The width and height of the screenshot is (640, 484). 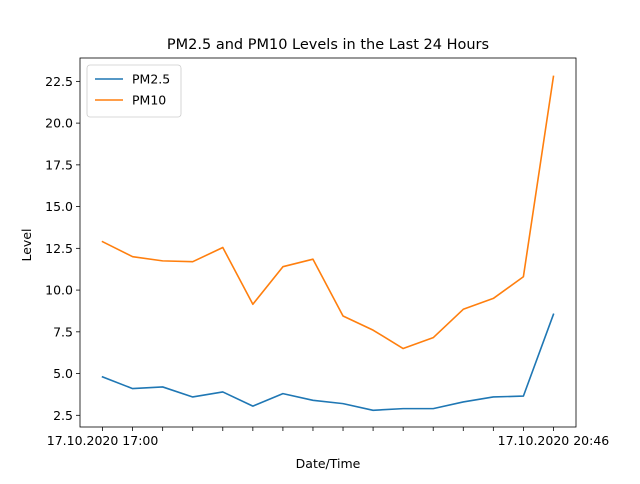 I want to click on y-axis-label: Level, so click(x=26, y=245).